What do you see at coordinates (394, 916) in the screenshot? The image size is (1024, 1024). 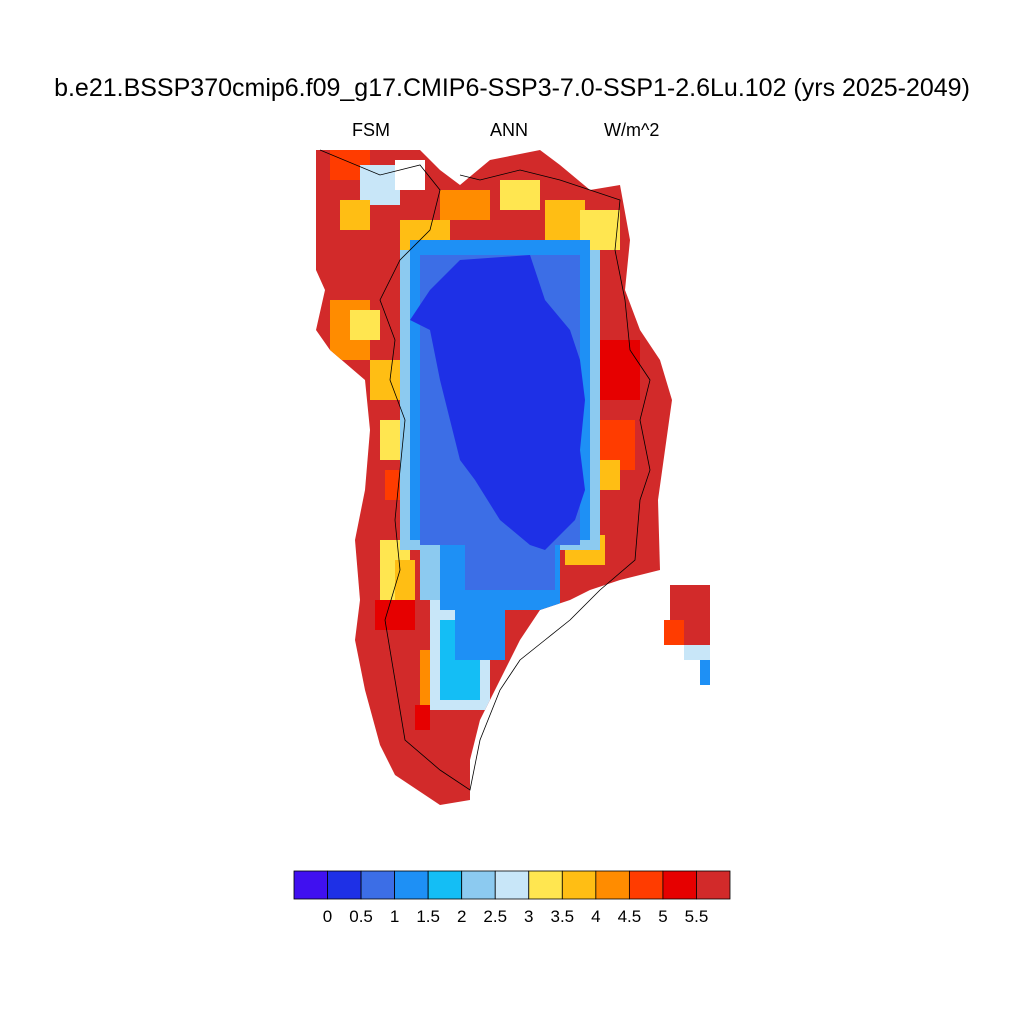 I see `colorbar-tick-label: 1` at bounding box center [394, 916].